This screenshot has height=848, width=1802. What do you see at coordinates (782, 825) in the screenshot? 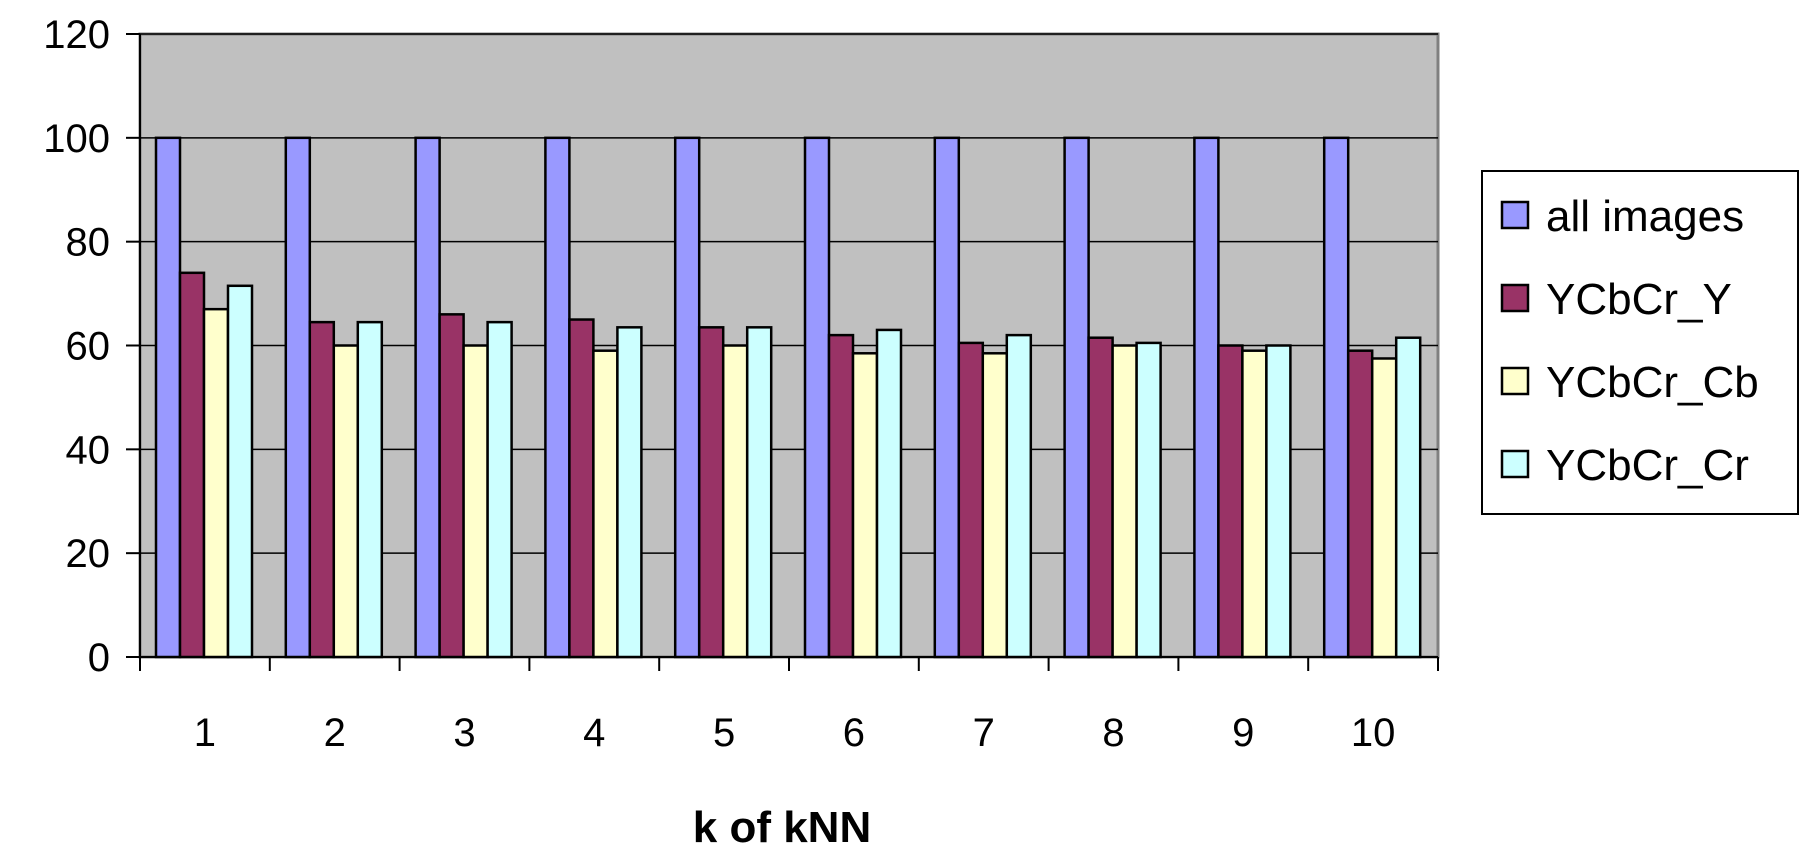
I see `x-axis-title: k of kNN` at bounding box center [782, 825].